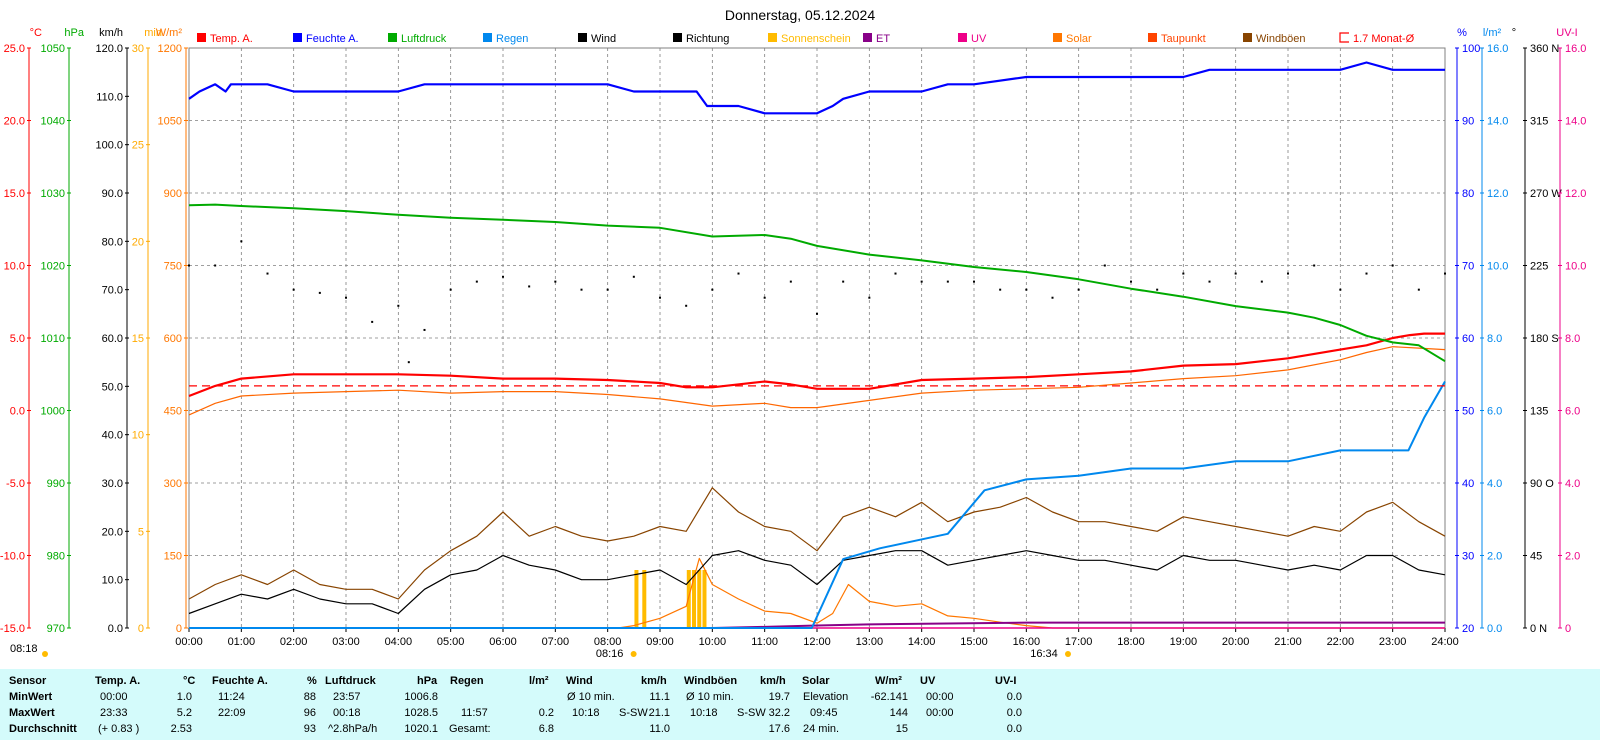 The image size is (1600, 740). Describe the element at coordinates (779, 713) in the screenshot. I see `gusts-max-value: 32.2` at that location.